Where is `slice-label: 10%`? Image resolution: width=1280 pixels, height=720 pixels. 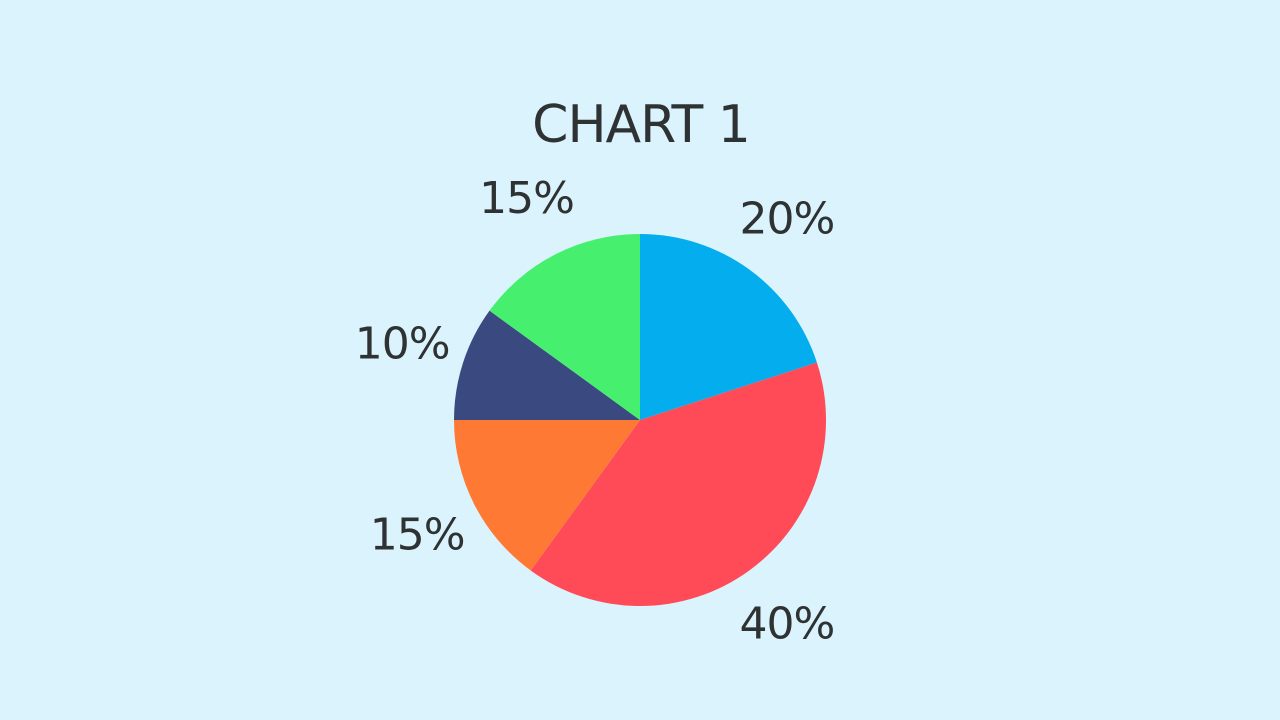 slice-label: 10% is located at coordinates (402, 344).